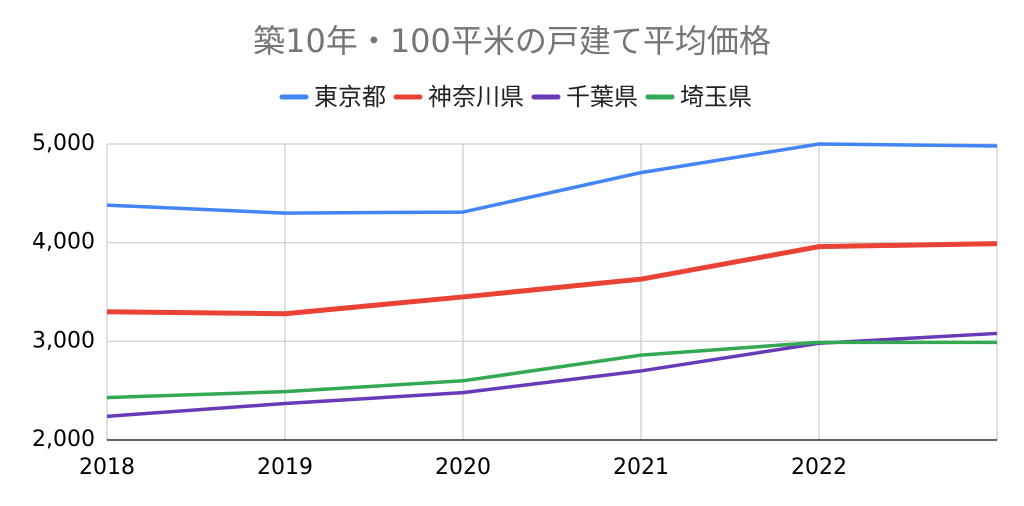 Image resolution: width=1024 pixels, height=506 pixels. I want to click on chart-title: 築10年・100平米の戸建て平均価格, so click(512, 41).